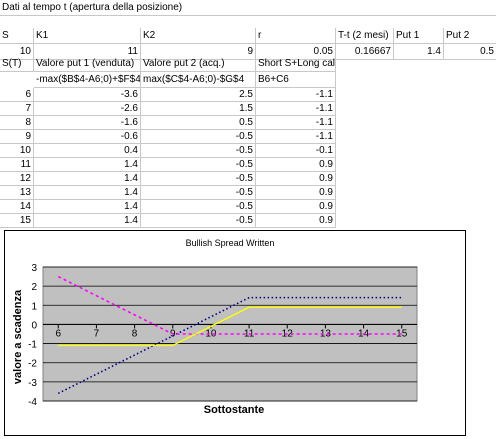  Describe the element at coordinates (87, 151) in the screenshot. I see `table-cell: 0.4` at that location.